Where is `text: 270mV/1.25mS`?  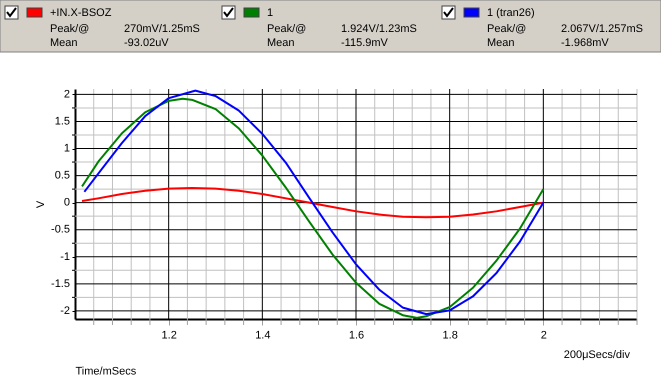 text: 270mV/1.25mS is located at coordinates (162, 29).